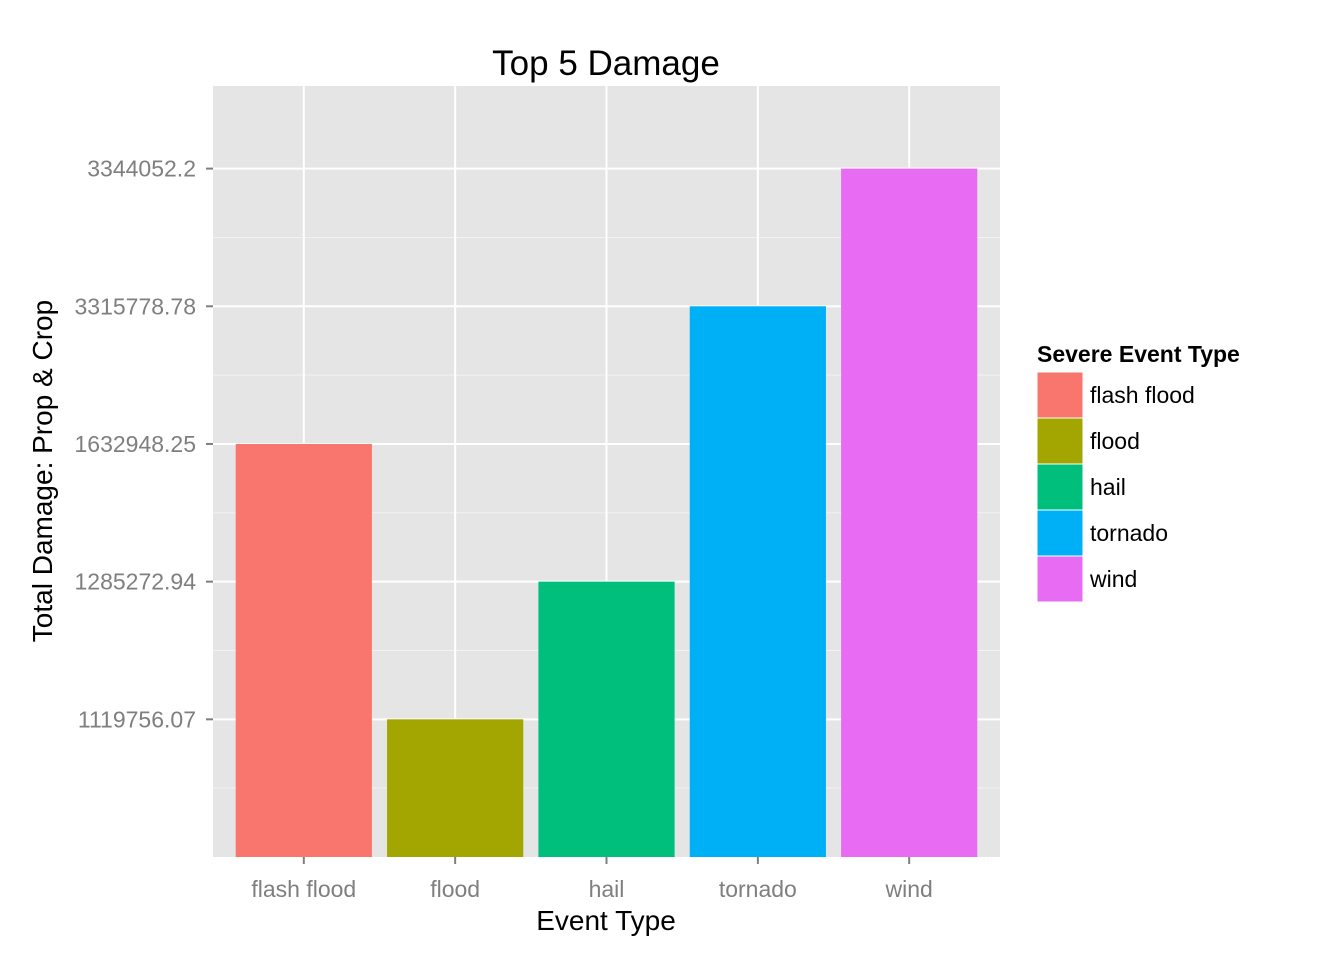 The height and width of the screenshot is (960, 1344). Describe the element at coordinates (1060, 533) in the screenshot. I see `legend-swatch-tornado` at that location.